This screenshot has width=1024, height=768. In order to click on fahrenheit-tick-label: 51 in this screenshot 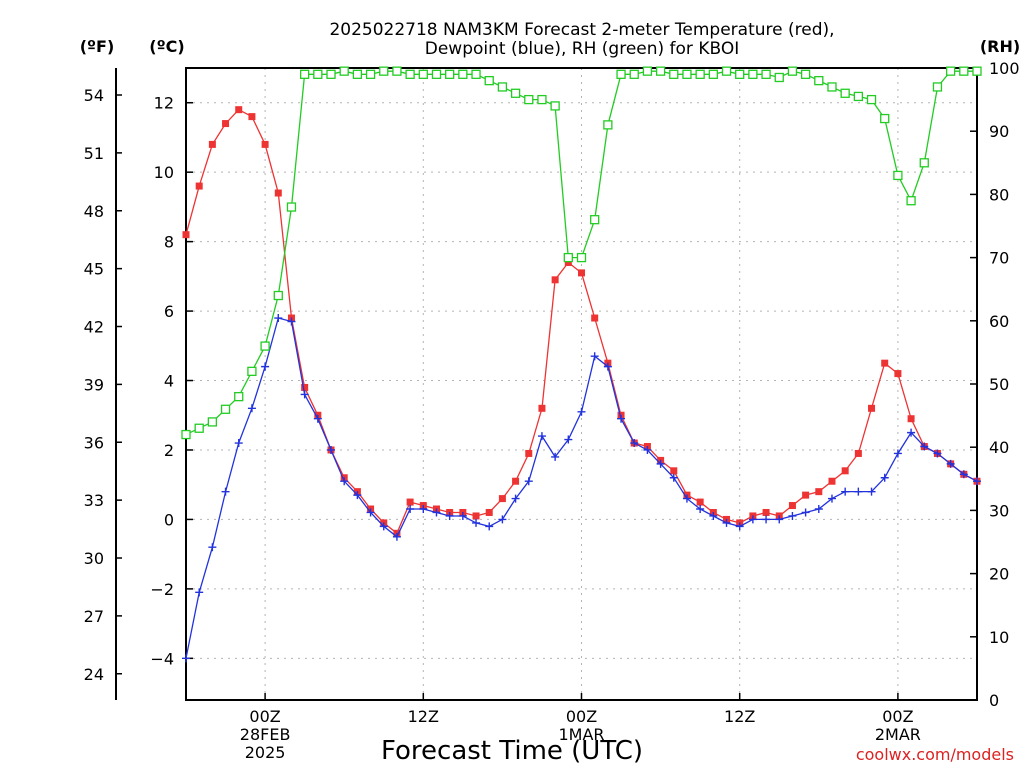, I will do `click(94, 153)`.